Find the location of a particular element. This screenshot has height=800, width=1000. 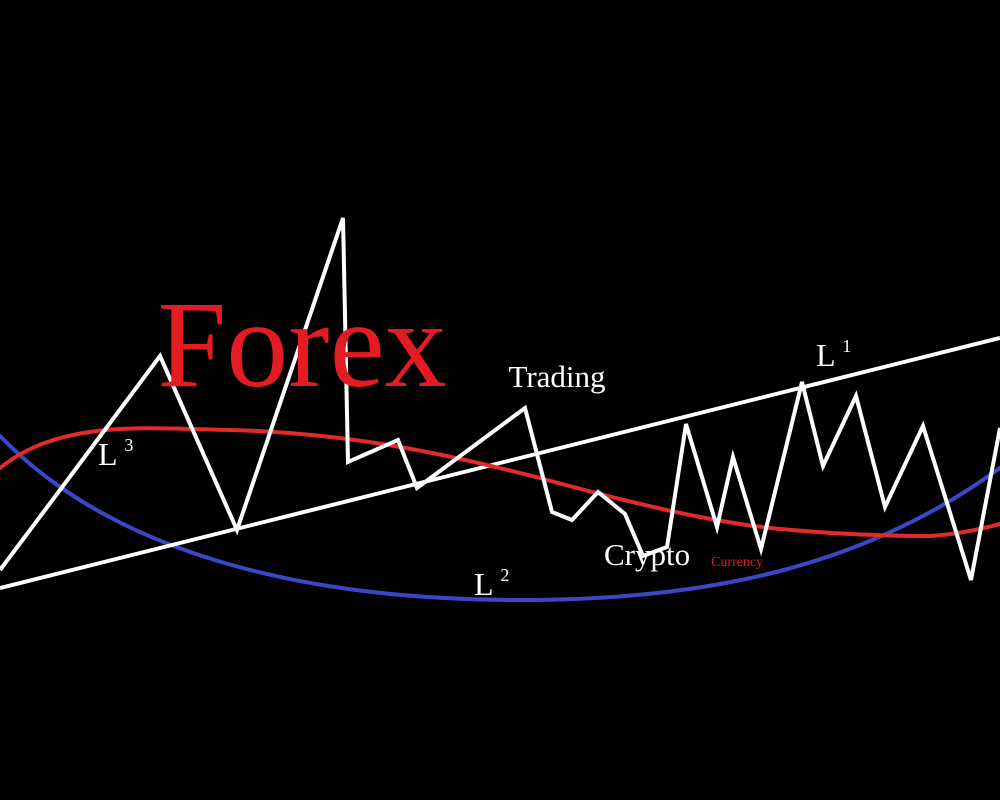

label-l1-superscript: 1 is located at coordinates (846, 346).